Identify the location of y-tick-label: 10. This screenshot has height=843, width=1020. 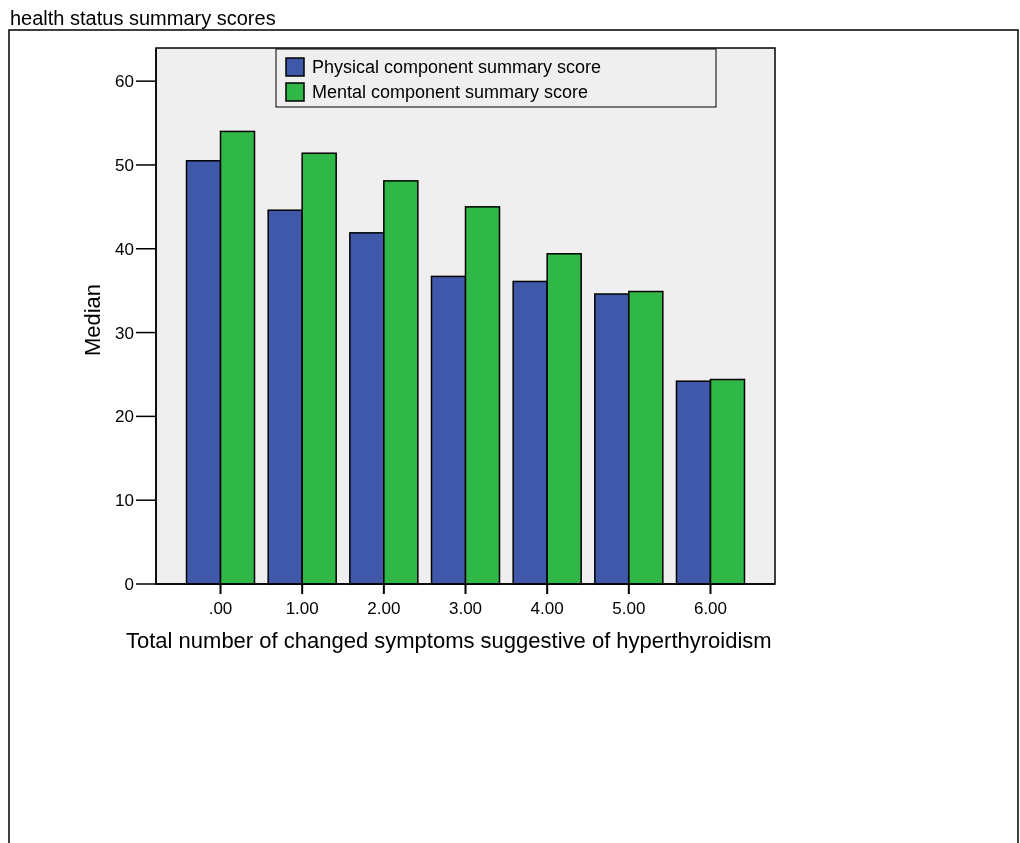
(124, 501).